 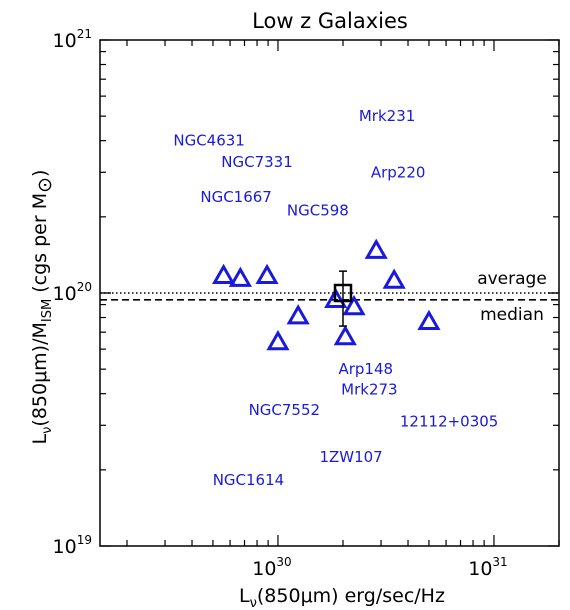 I want to click on galaxy-label: 12112+0305, so click(x=449, y=422).